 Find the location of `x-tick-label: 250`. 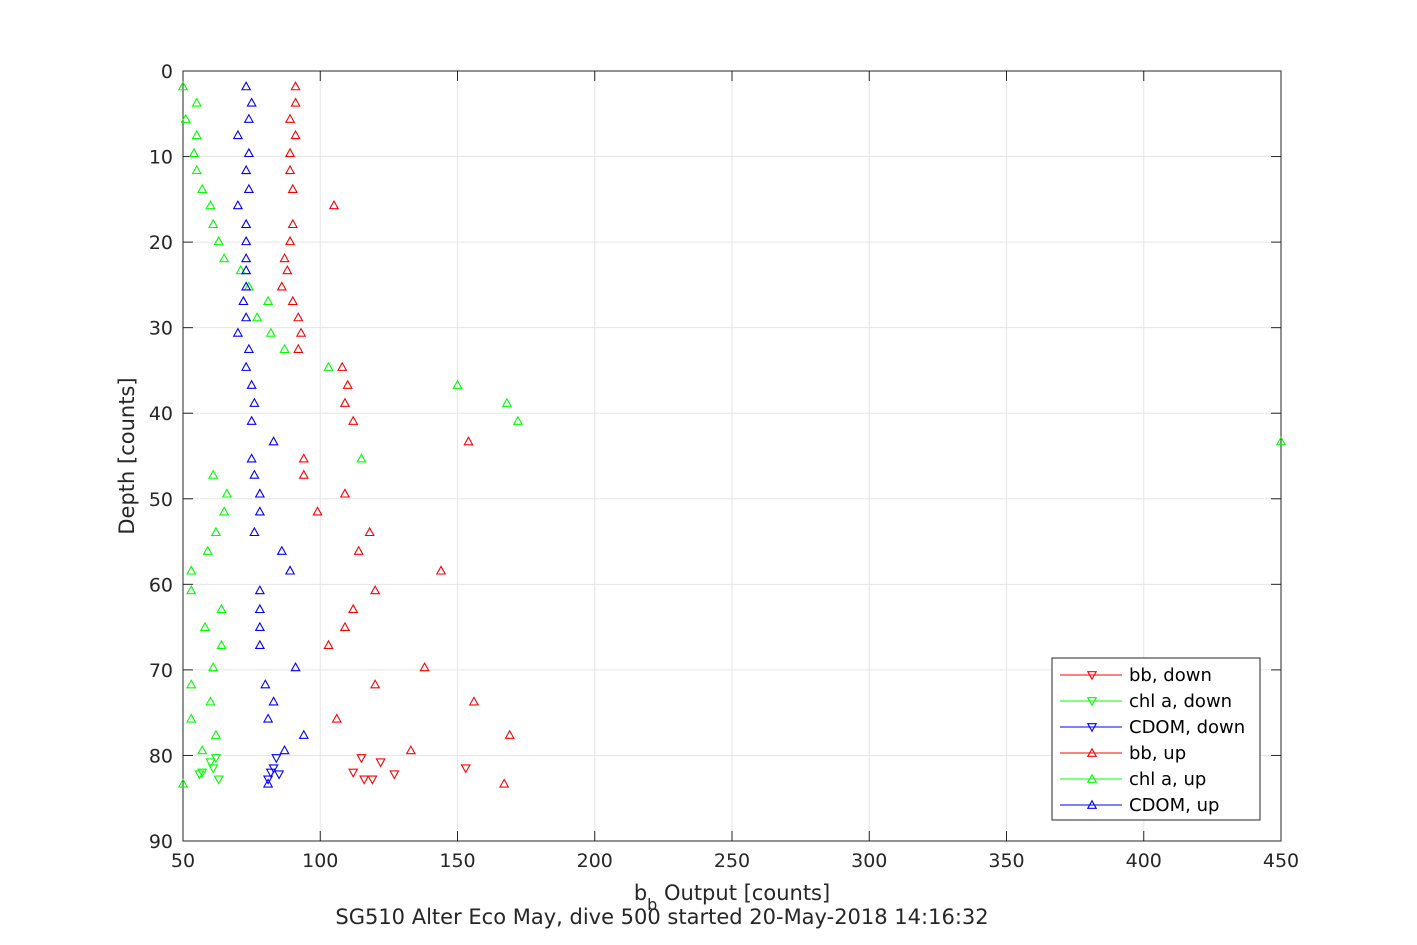

x-tick-label: 250 is located at coordinates (732, 861).